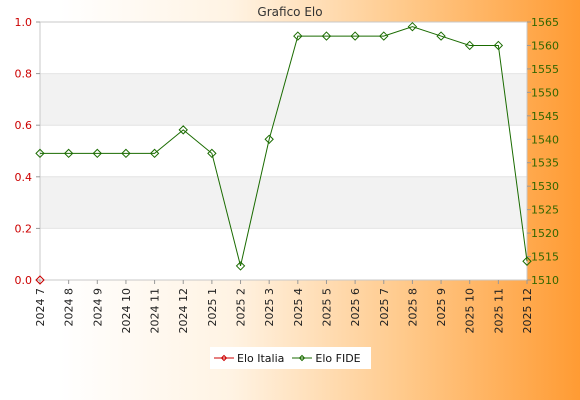 The height and width of the screenshot is (400, 580). What do you see at coordinates (40, 307) in the screenshot?
I see `x-tick-label: 2024 7` at bounding box center [40, 307].